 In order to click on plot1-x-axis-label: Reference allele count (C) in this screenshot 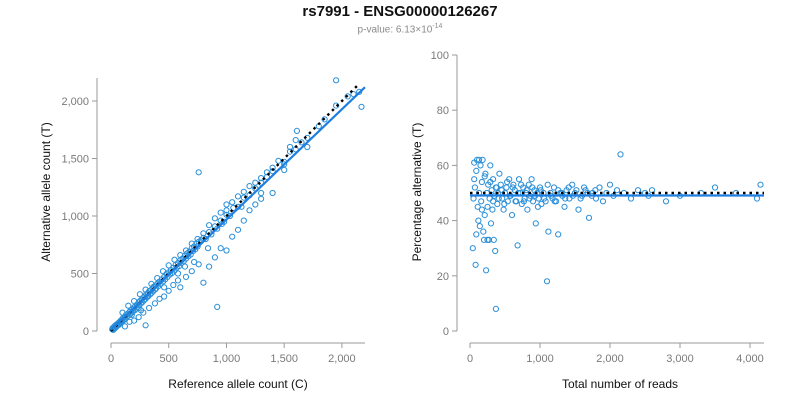, I will do `click(237, 384)`.